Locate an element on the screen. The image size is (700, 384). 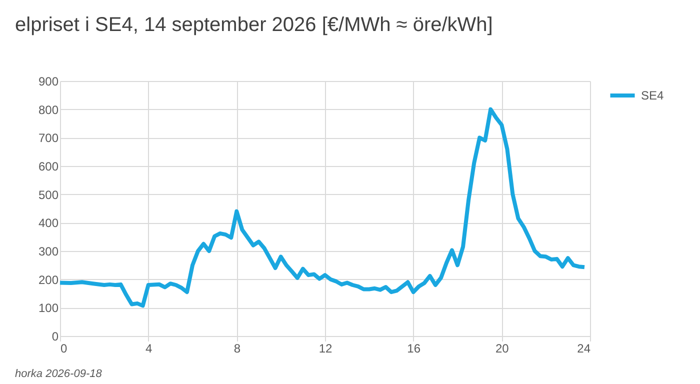
x-tick-label: 20 is located at coordinates (502, 349).